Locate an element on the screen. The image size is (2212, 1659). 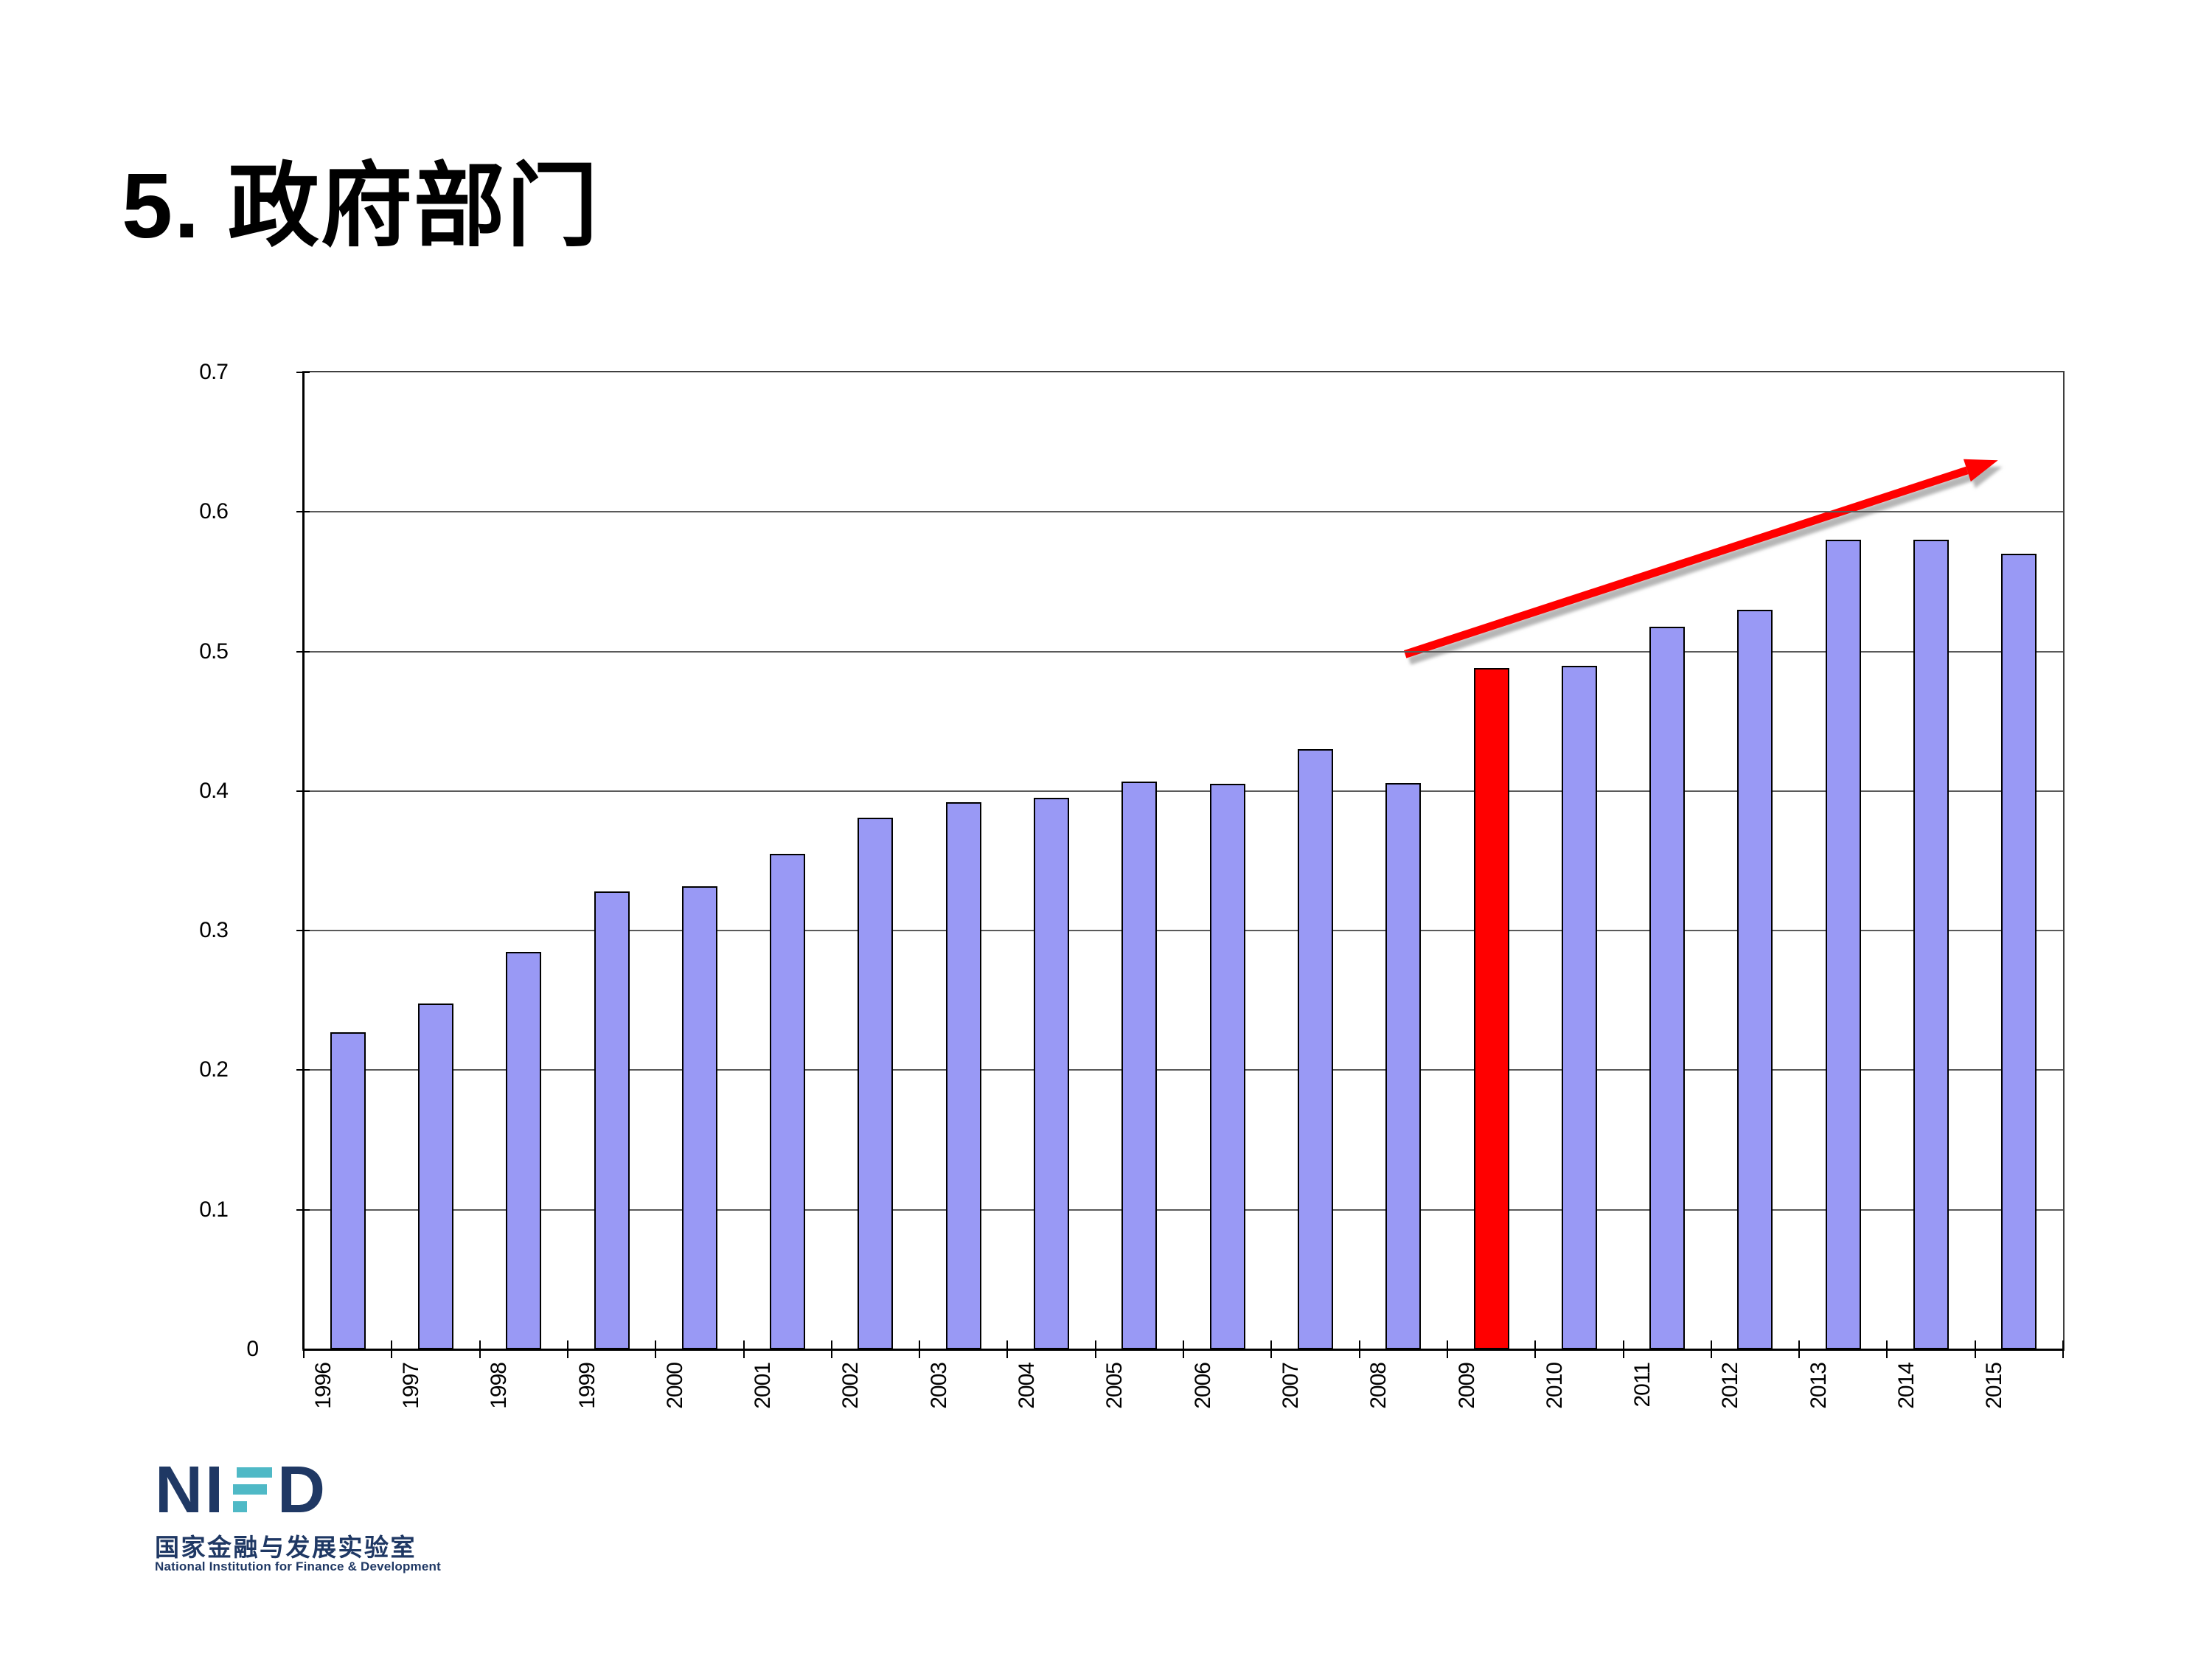
x-axis-label-2003: 2003 is located at coordinates (938, 1386).